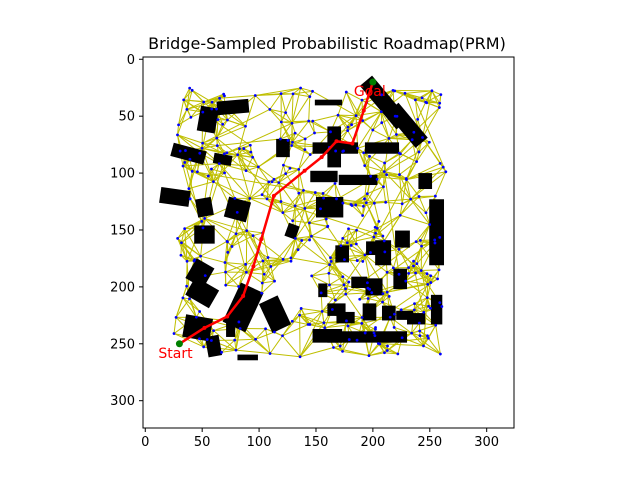  Describe the element at coordinates (131, 60) in the screenshot. I see `y-tick-label: 0` at that location.